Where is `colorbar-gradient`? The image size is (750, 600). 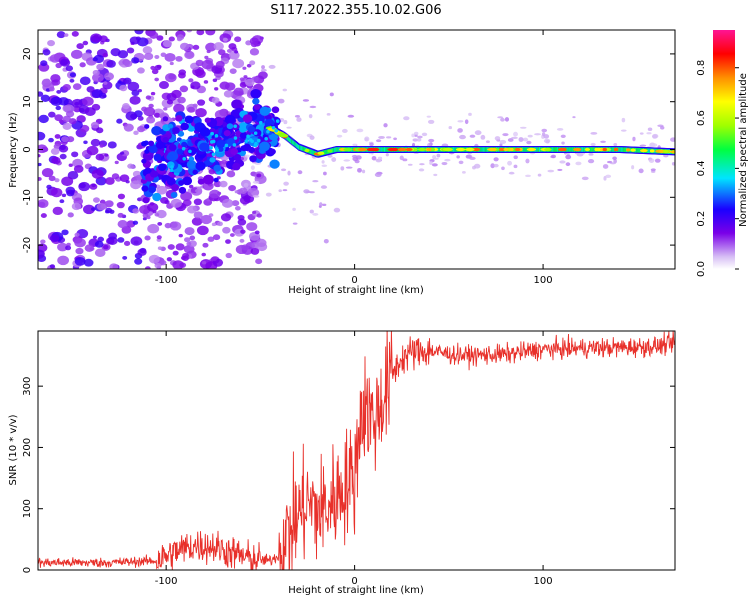 colorbar-gradient is located at coordinates (724, 149).